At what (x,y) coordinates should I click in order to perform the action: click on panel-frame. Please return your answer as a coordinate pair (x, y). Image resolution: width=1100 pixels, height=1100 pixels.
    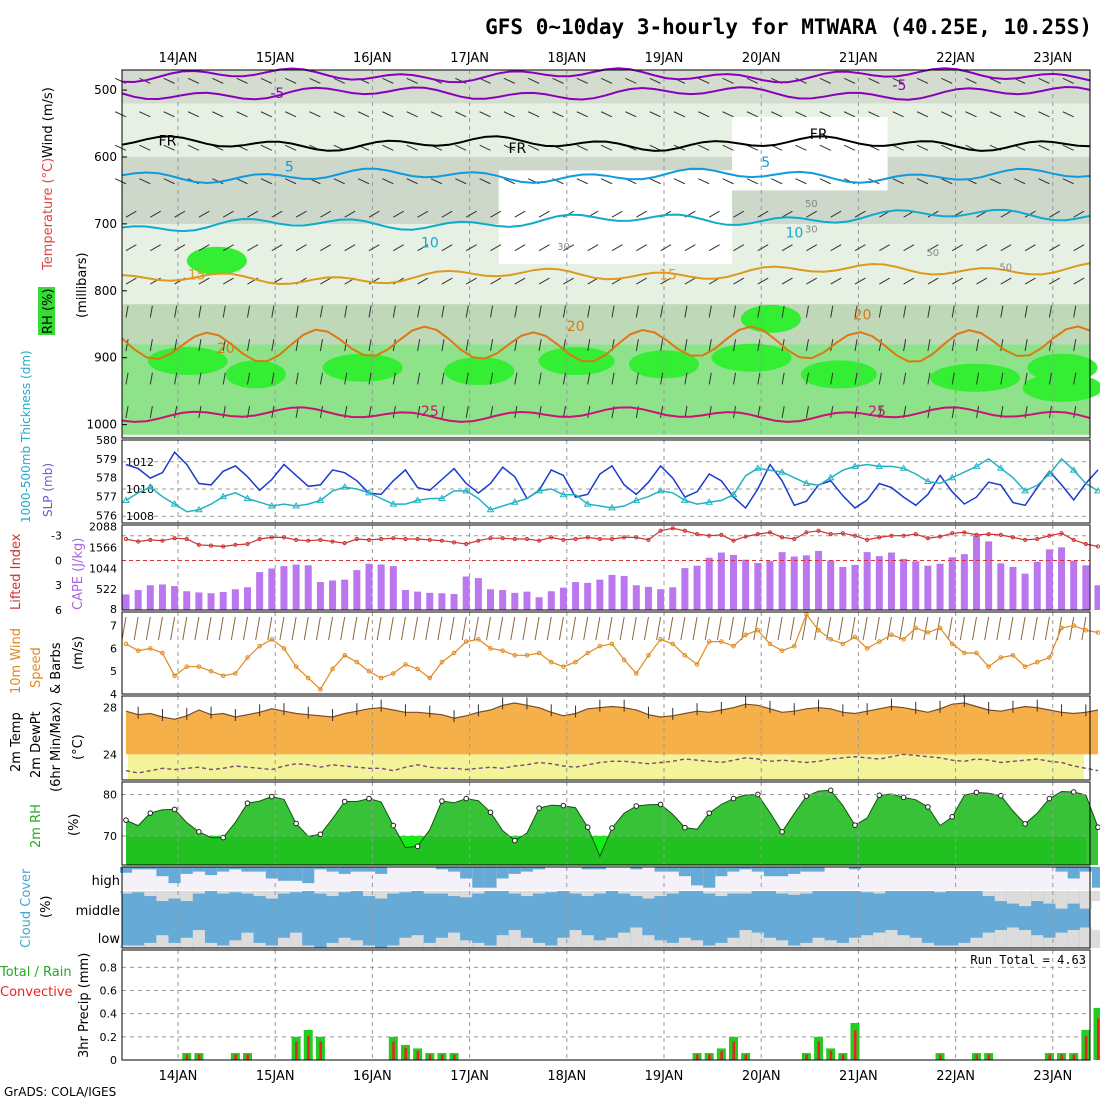
    Looking at the image, I should click on (606, 481).